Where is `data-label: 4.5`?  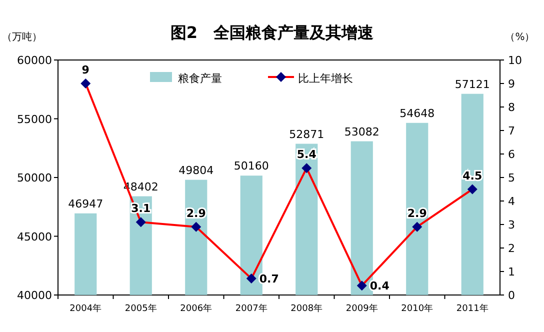
data-label: 4.5 is located at coordinates (472, 175).